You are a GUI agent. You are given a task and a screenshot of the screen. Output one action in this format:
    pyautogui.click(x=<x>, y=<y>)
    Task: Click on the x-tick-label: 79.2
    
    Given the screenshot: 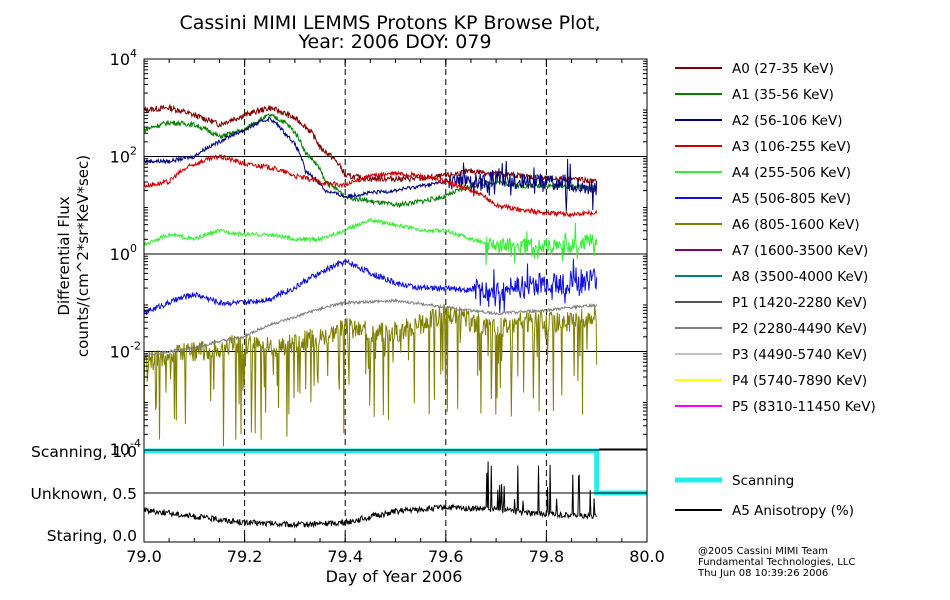 What is the action you would take?
    pyautogui.click(x=245, y=556)
    